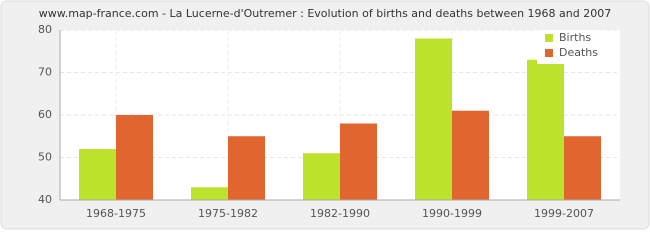 The height and width of the screenshot is (240, 650). Describe the element at coordinates (578, 52) in the screenshot. I see `legend-label: Deaths` at that location.